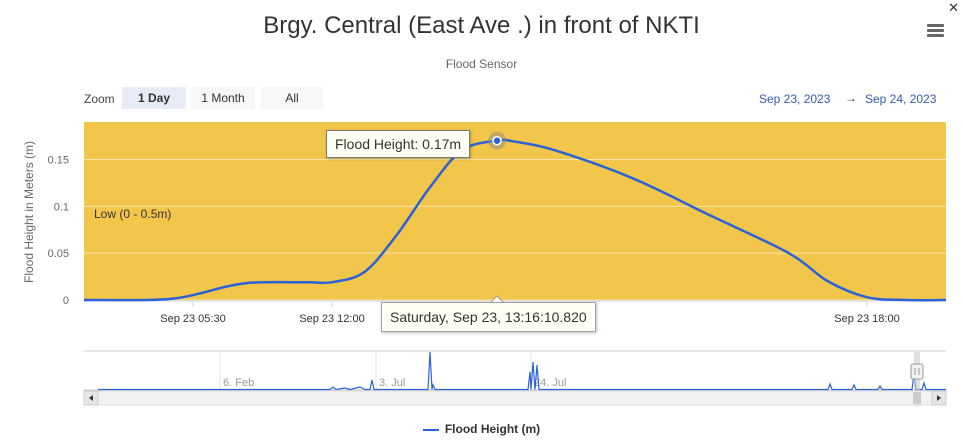 Image resolution: width=963 pixels, height=442 pixels. What do you see at coordinates (522, 371) in the screenshot?
I see `navigator-series` at bounding box center [522, 371].